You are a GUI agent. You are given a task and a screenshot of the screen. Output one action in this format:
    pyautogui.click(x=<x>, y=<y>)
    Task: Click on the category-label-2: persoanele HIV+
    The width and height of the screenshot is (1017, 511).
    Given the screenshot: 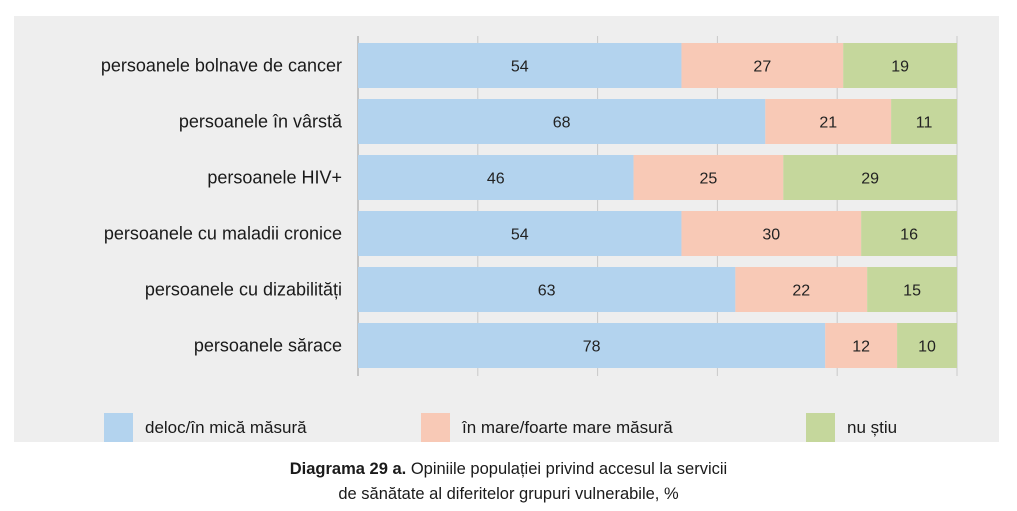 What is the action you would take?
    pyautogui.click(x=274, y=178)
    